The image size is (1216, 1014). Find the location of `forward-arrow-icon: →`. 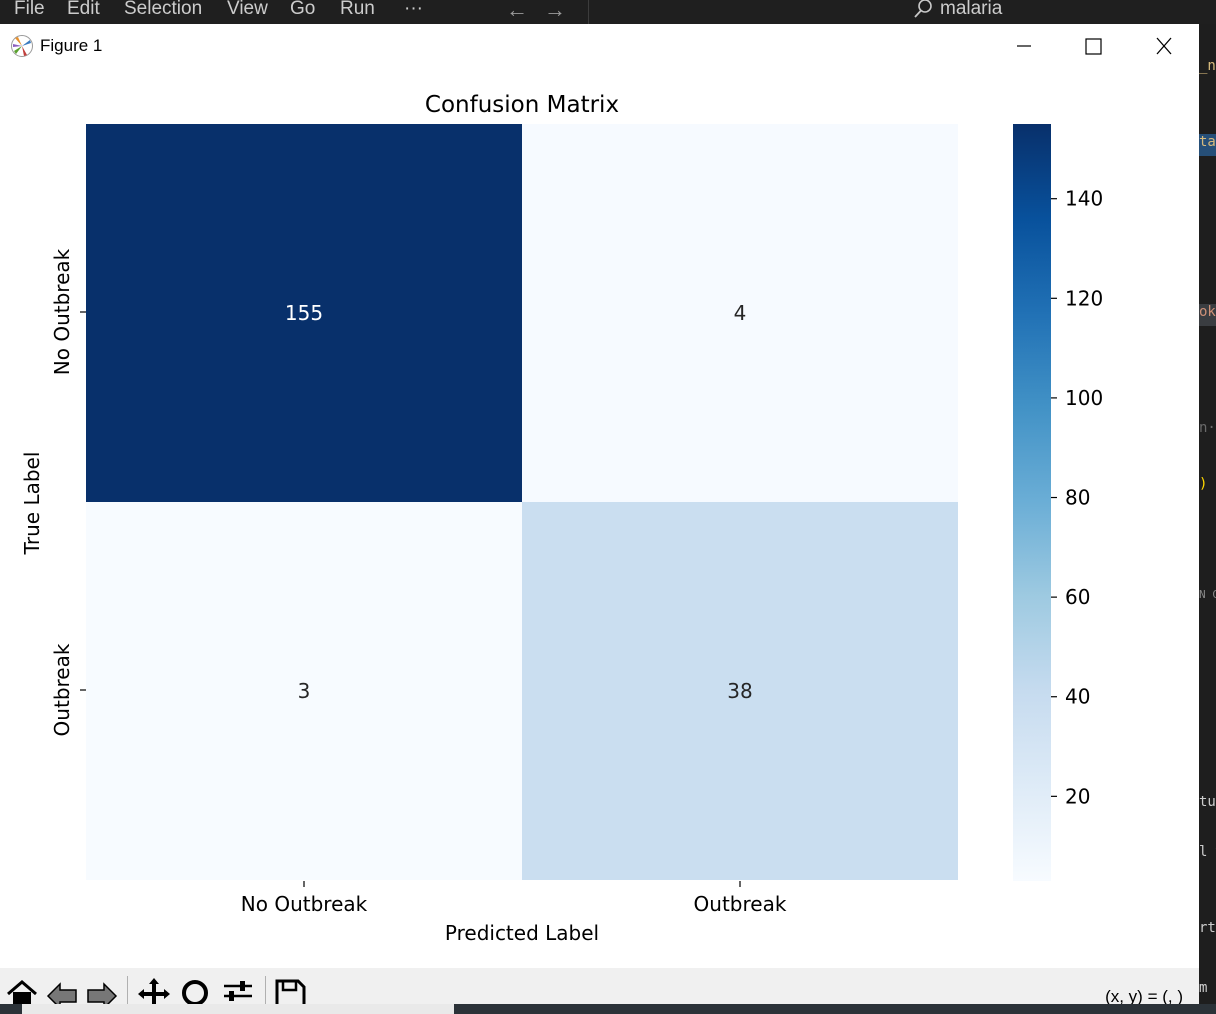

forward-arrow-icon: → is located at coordinates (555, 11).